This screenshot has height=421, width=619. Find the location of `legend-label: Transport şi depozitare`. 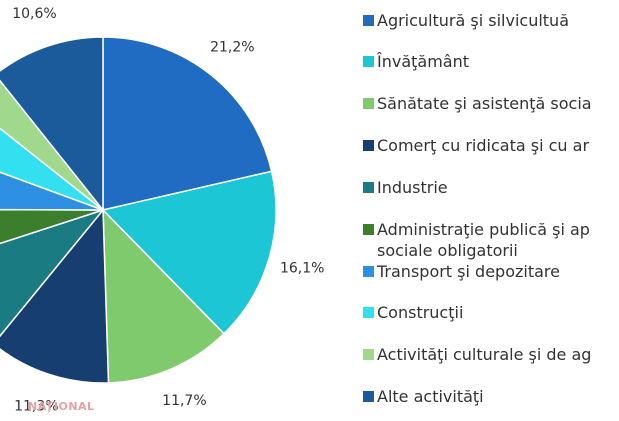

legend-label: Transport şi depozitare is located at coordinates (468, 271).